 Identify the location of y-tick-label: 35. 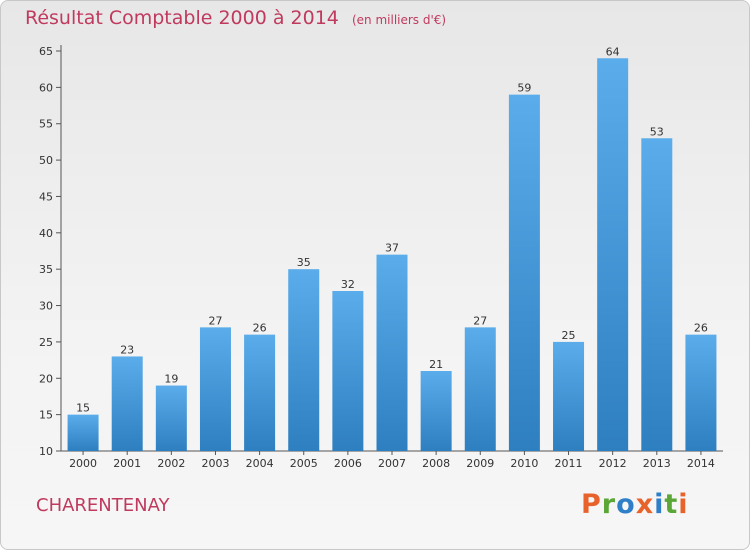
(46, 269).